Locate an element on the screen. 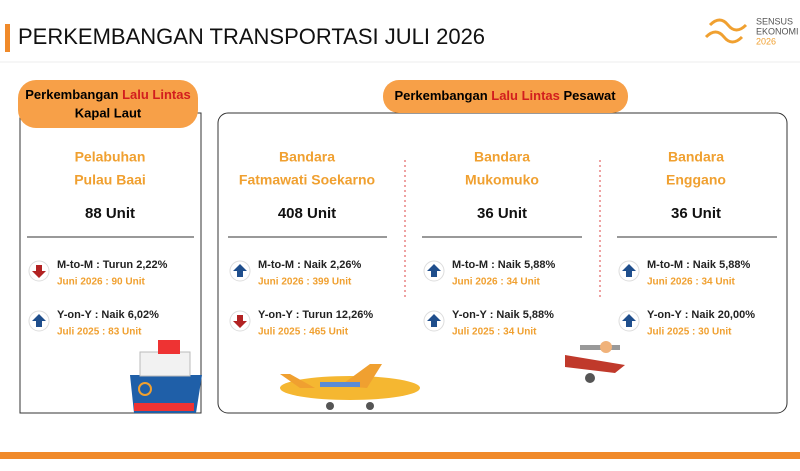  indicator-detail: Juli 2025 : 465 Unit is located at coordinates (303, 332).